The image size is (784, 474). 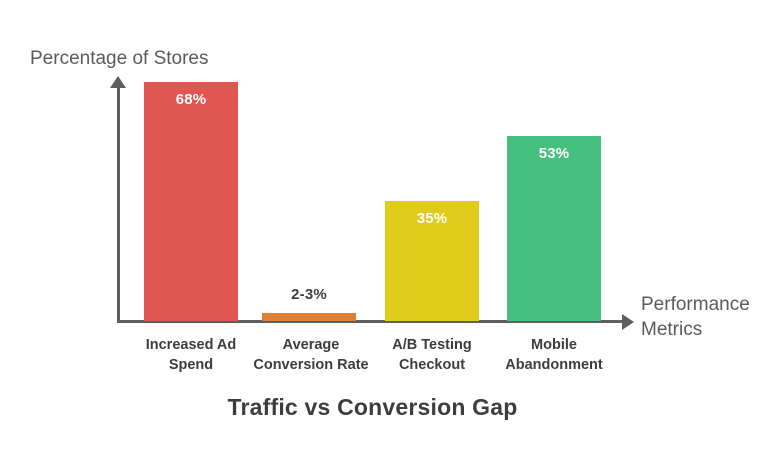 What do you see at coordinates (432, 218) in the screenshot?
I see `bar-value-label-ab-testing-checkout: 35%` at bounding box center [432, 218].